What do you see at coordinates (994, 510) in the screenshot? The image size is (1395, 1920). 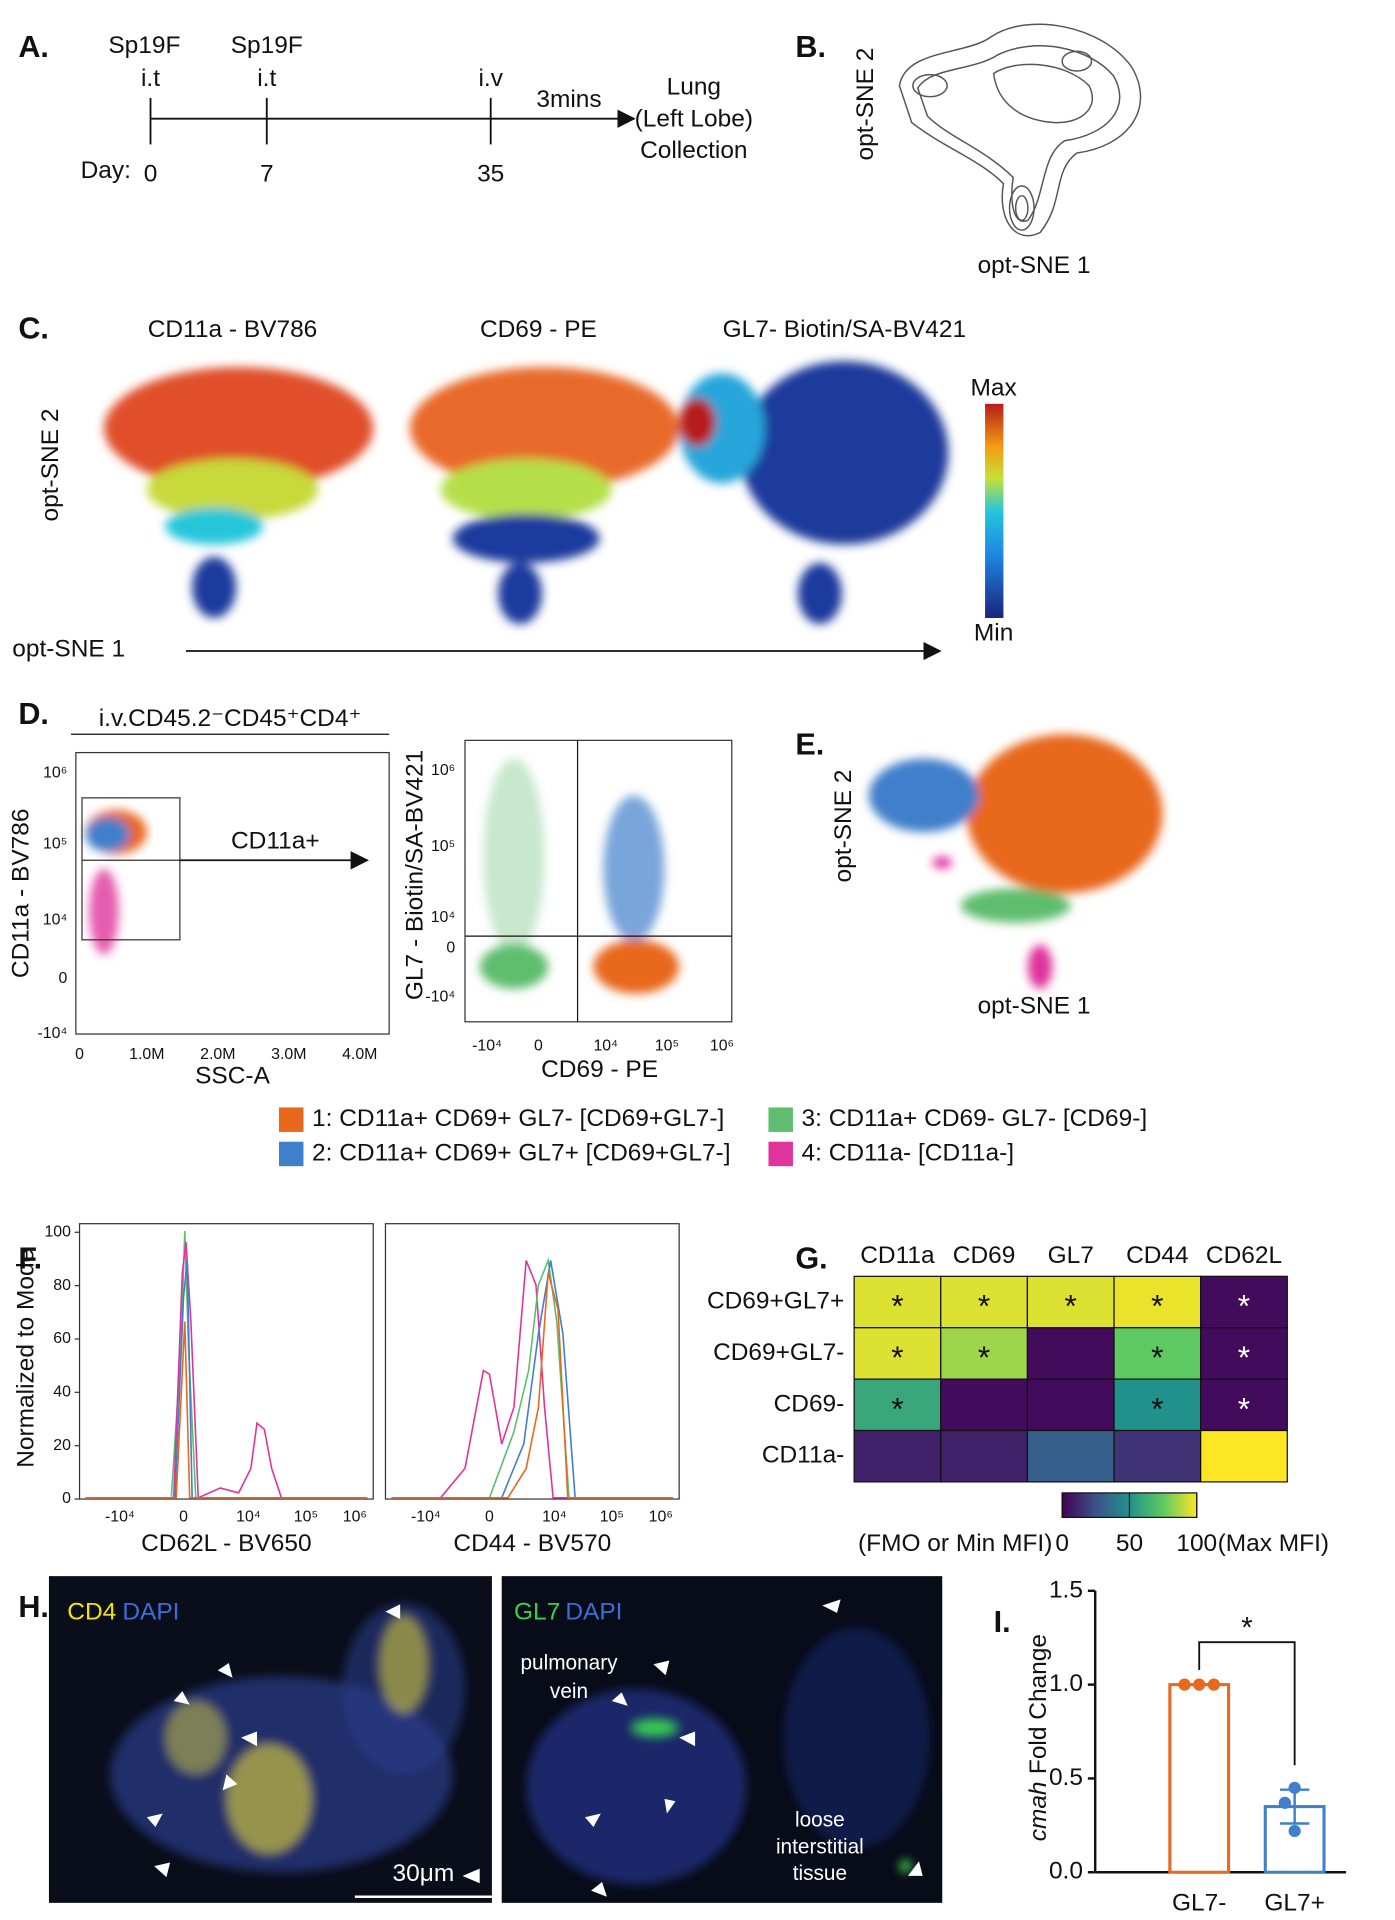 I see `color-scale` at bounding box center [994, 510].